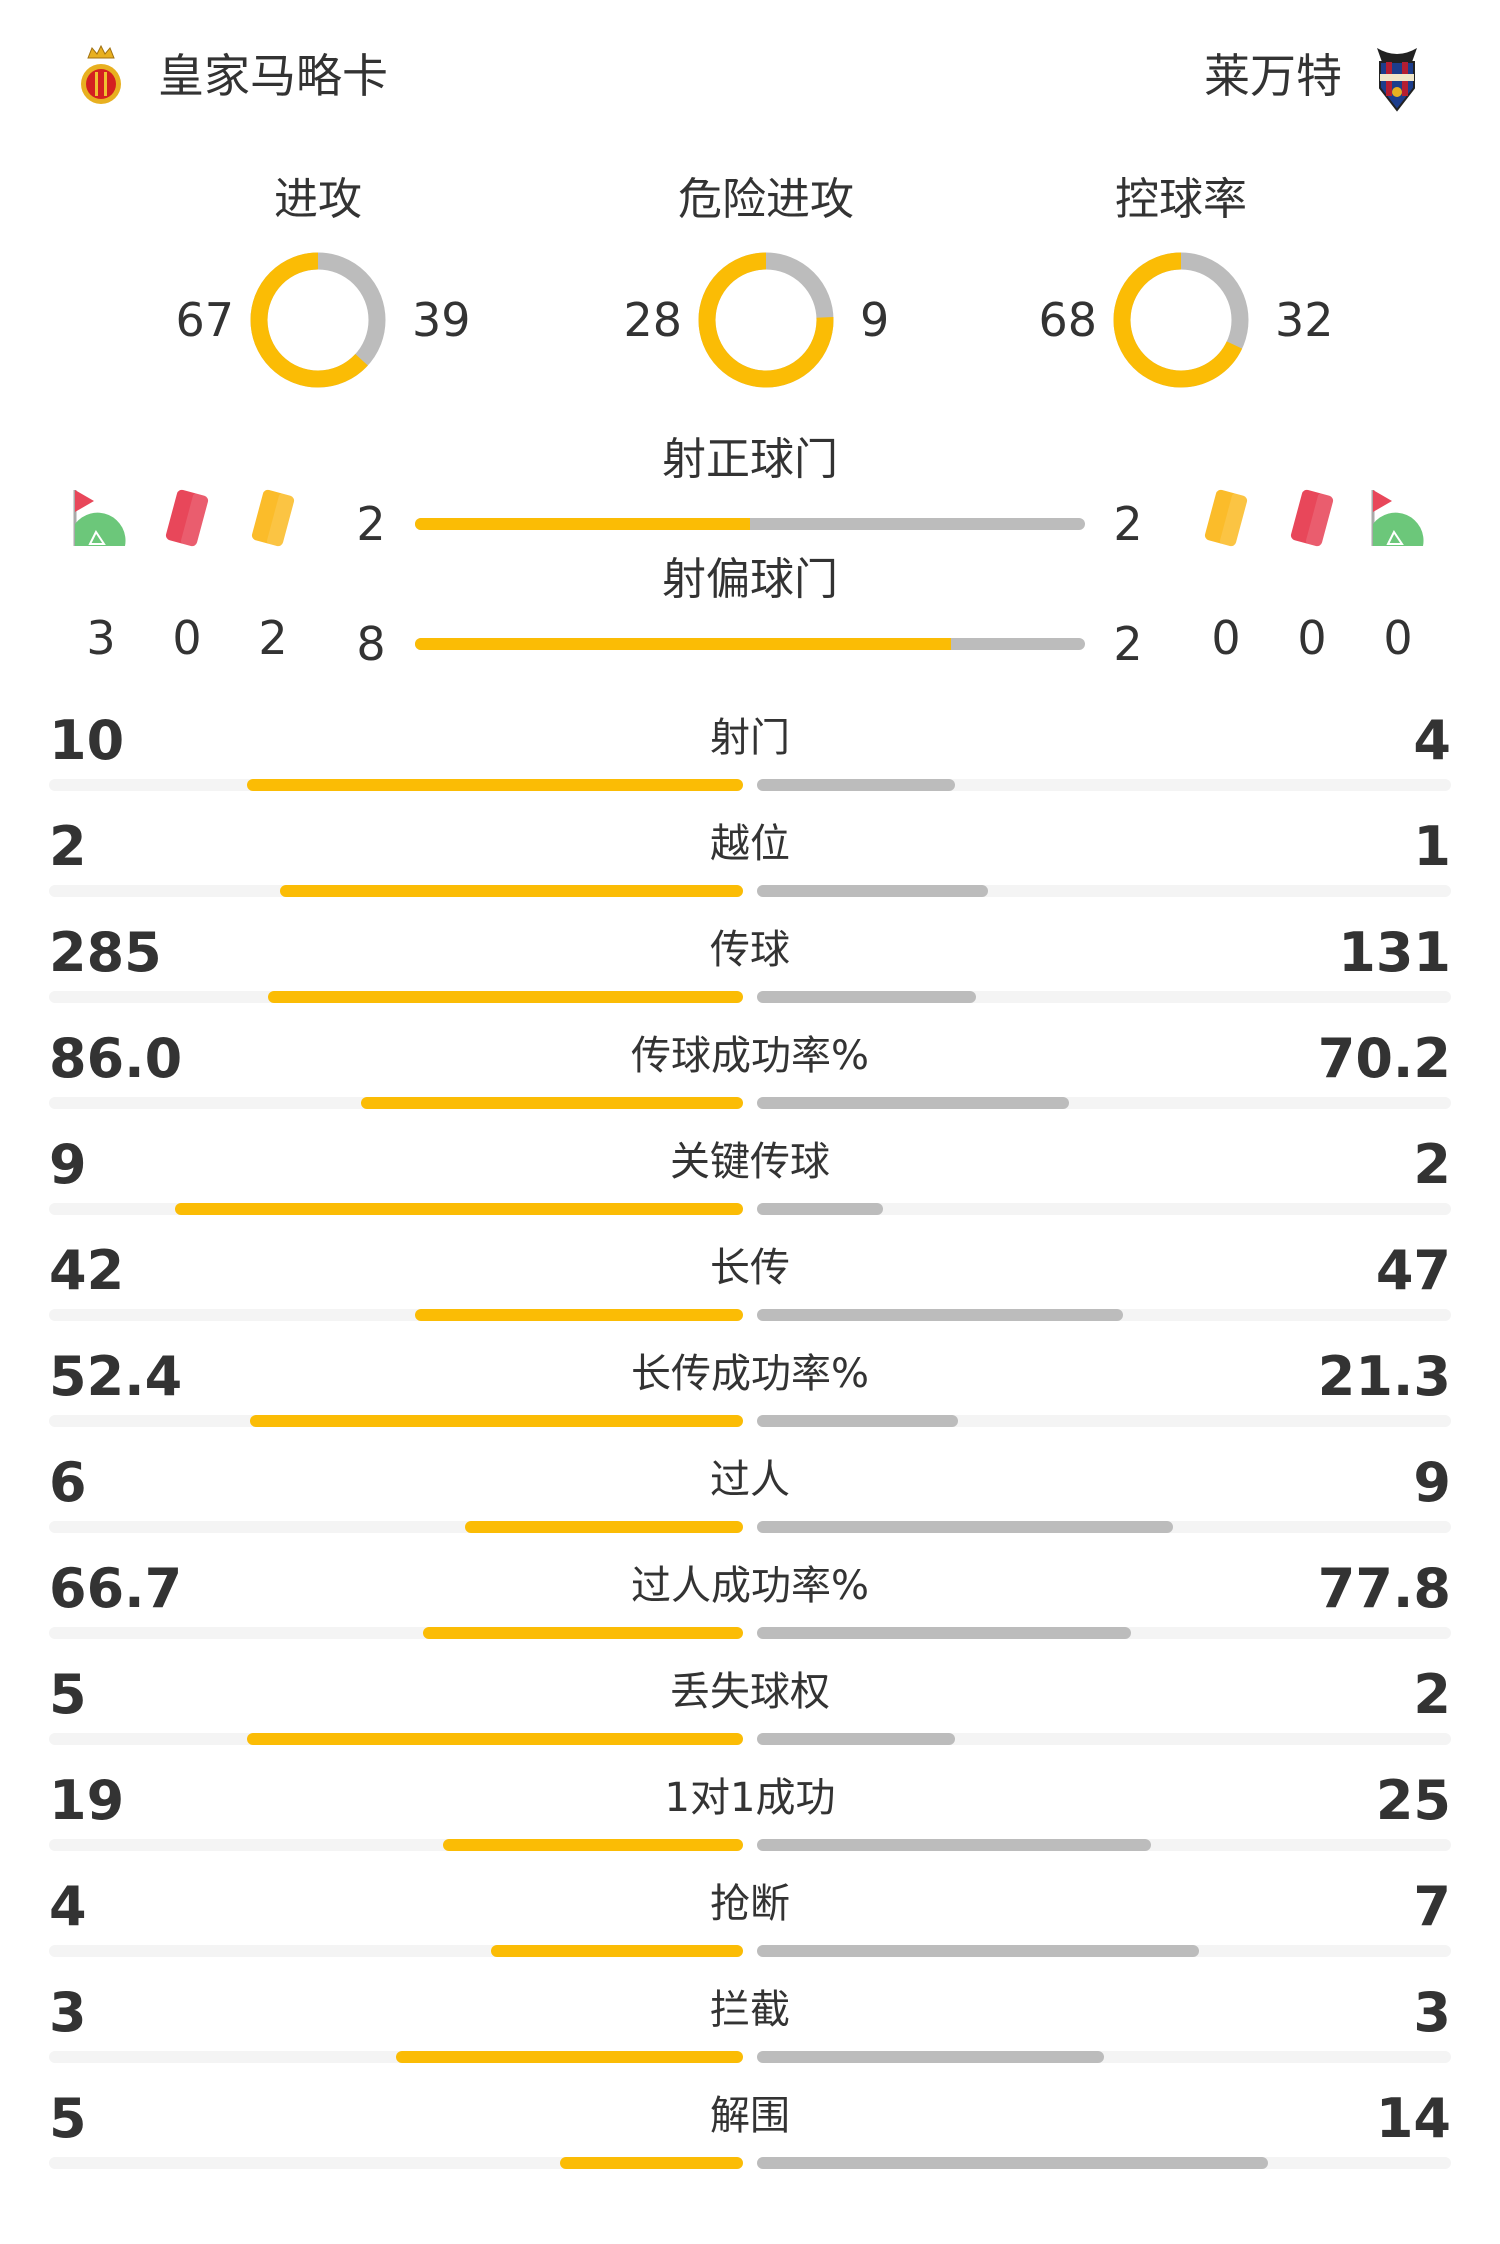 Image resolution: width=1500 pixels, height=2244 pixels. I want to click on stat-home-value: 285, so click(105, 952).